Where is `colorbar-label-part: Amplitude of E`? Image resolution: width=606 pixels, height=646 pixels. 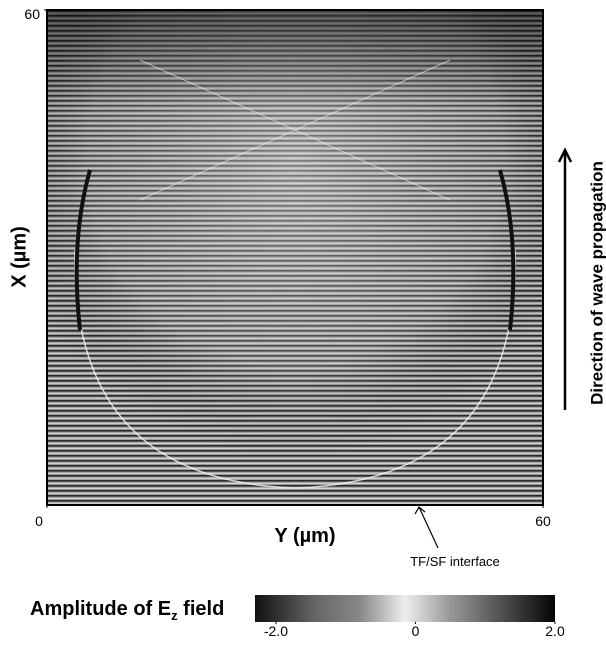
colorbar-label-part: Amplitude of E is located at coordinates (100, 609).